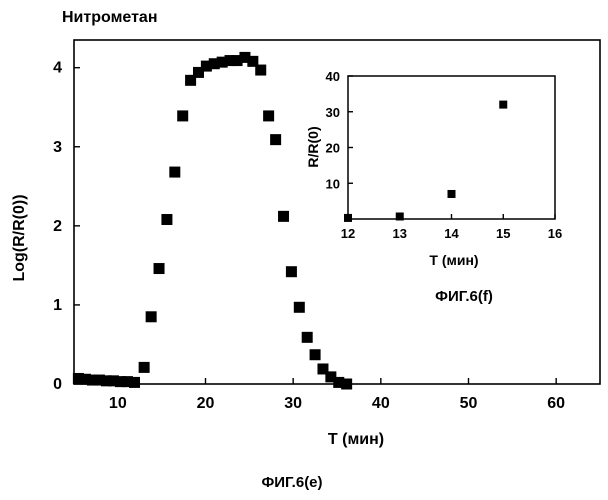  I want to click on inset-x-tick-label: 13, so click(400, 233).